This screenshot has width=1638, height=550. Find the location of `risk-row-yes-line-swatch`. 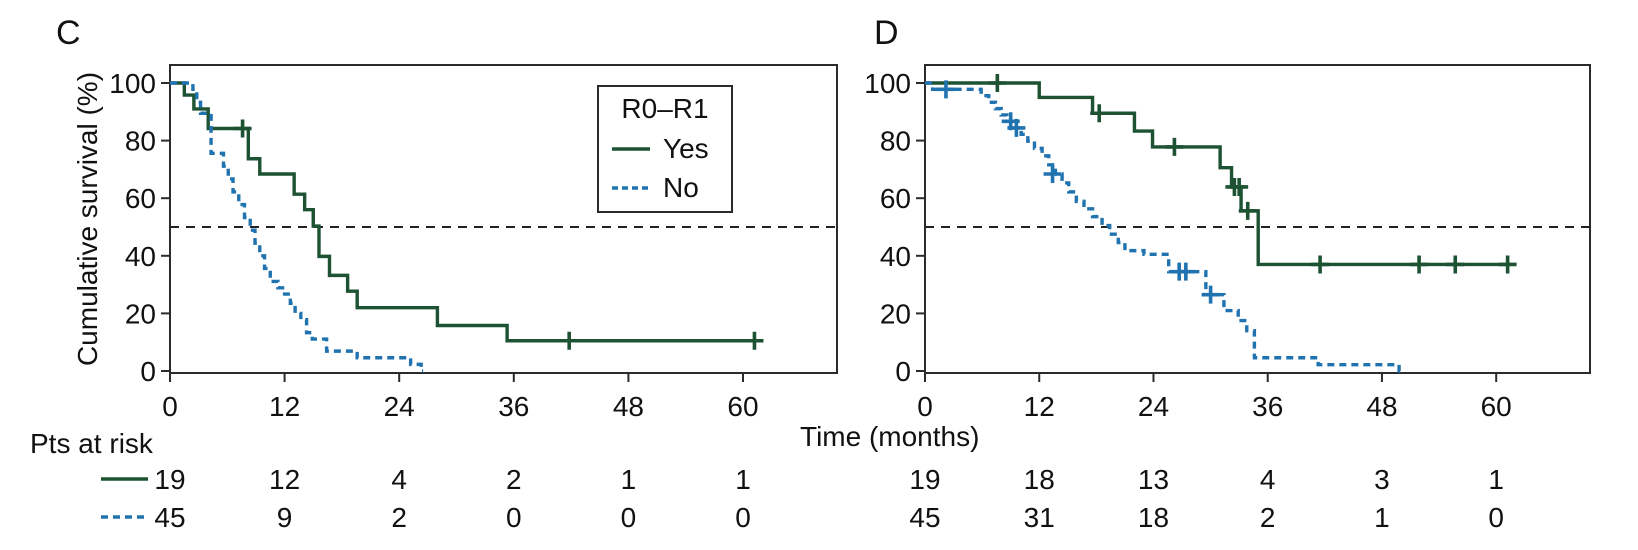

risk-row-yes-line-swatch is located at coordinates (124, 479).